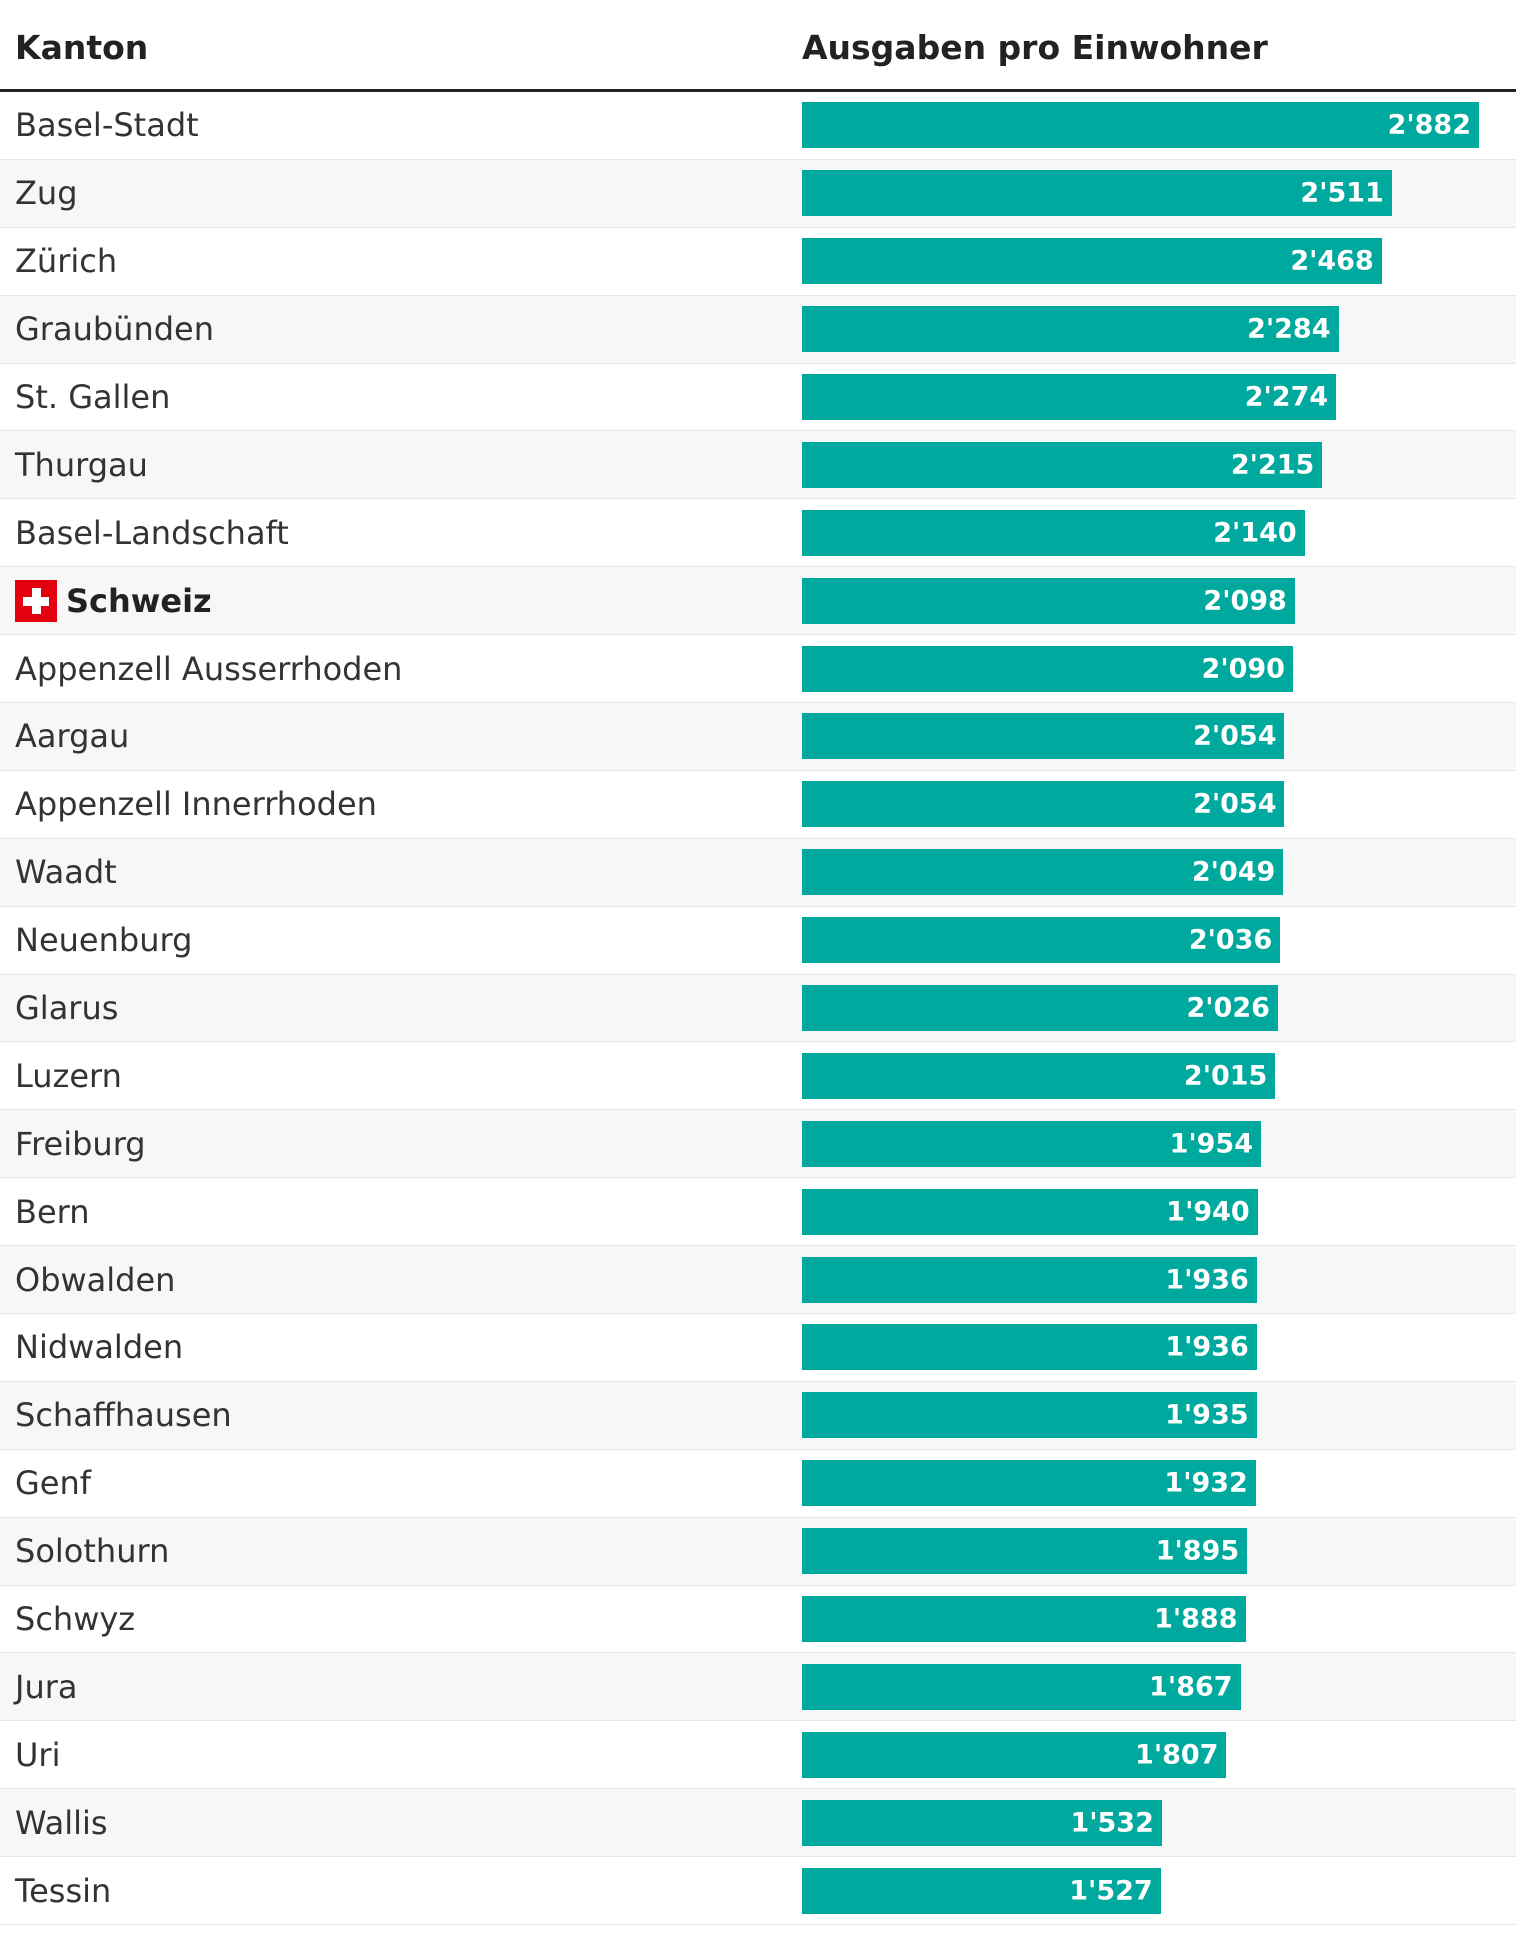 This screenshot has width=1536, height=1940. What do you see at coordinates (1031, 1143) in the screenshot?
I see `bar: 1'954` at bounding box center [1031, 1143].